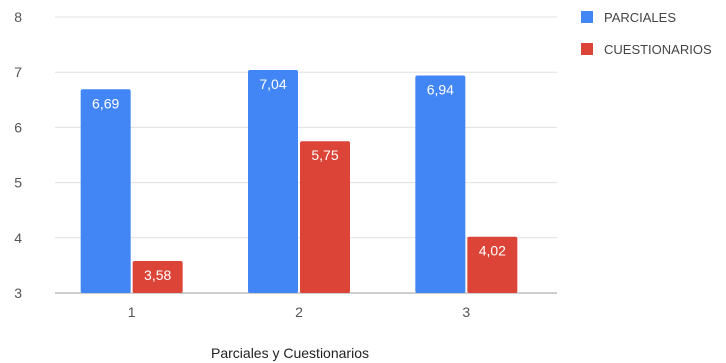 The image size is (726, 363). What do you see at coordinates (640, 17) in the screenshot?
I see `legend-label: PARCIALES` at bounding box center [640, 17].